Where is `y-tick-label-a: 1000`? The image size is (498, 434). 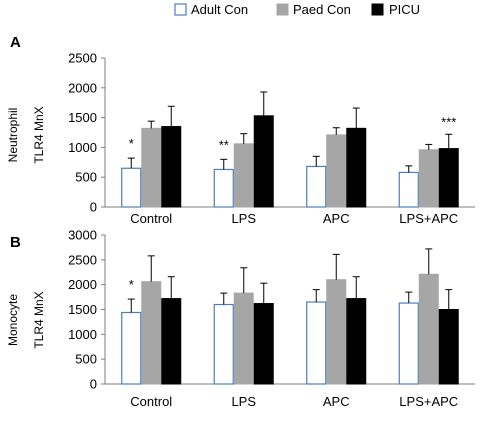 y-tick-label-a: 1000 is located at coordinates (82, 147).